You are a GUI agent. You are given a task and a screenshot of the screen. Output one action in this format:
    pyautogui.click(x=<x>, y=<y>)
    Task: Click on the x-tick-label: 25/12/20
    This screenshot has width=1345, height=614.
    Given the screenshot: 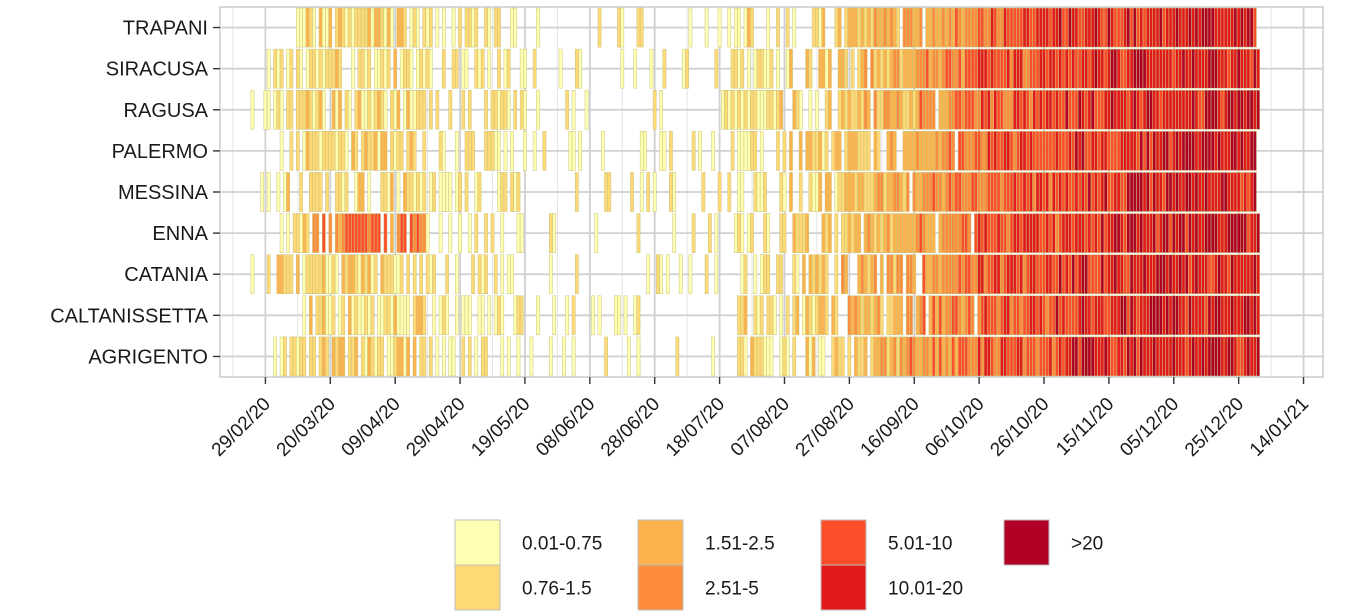 What is the action you would take?
    pyautogui.click(x=1214, y=427)
    